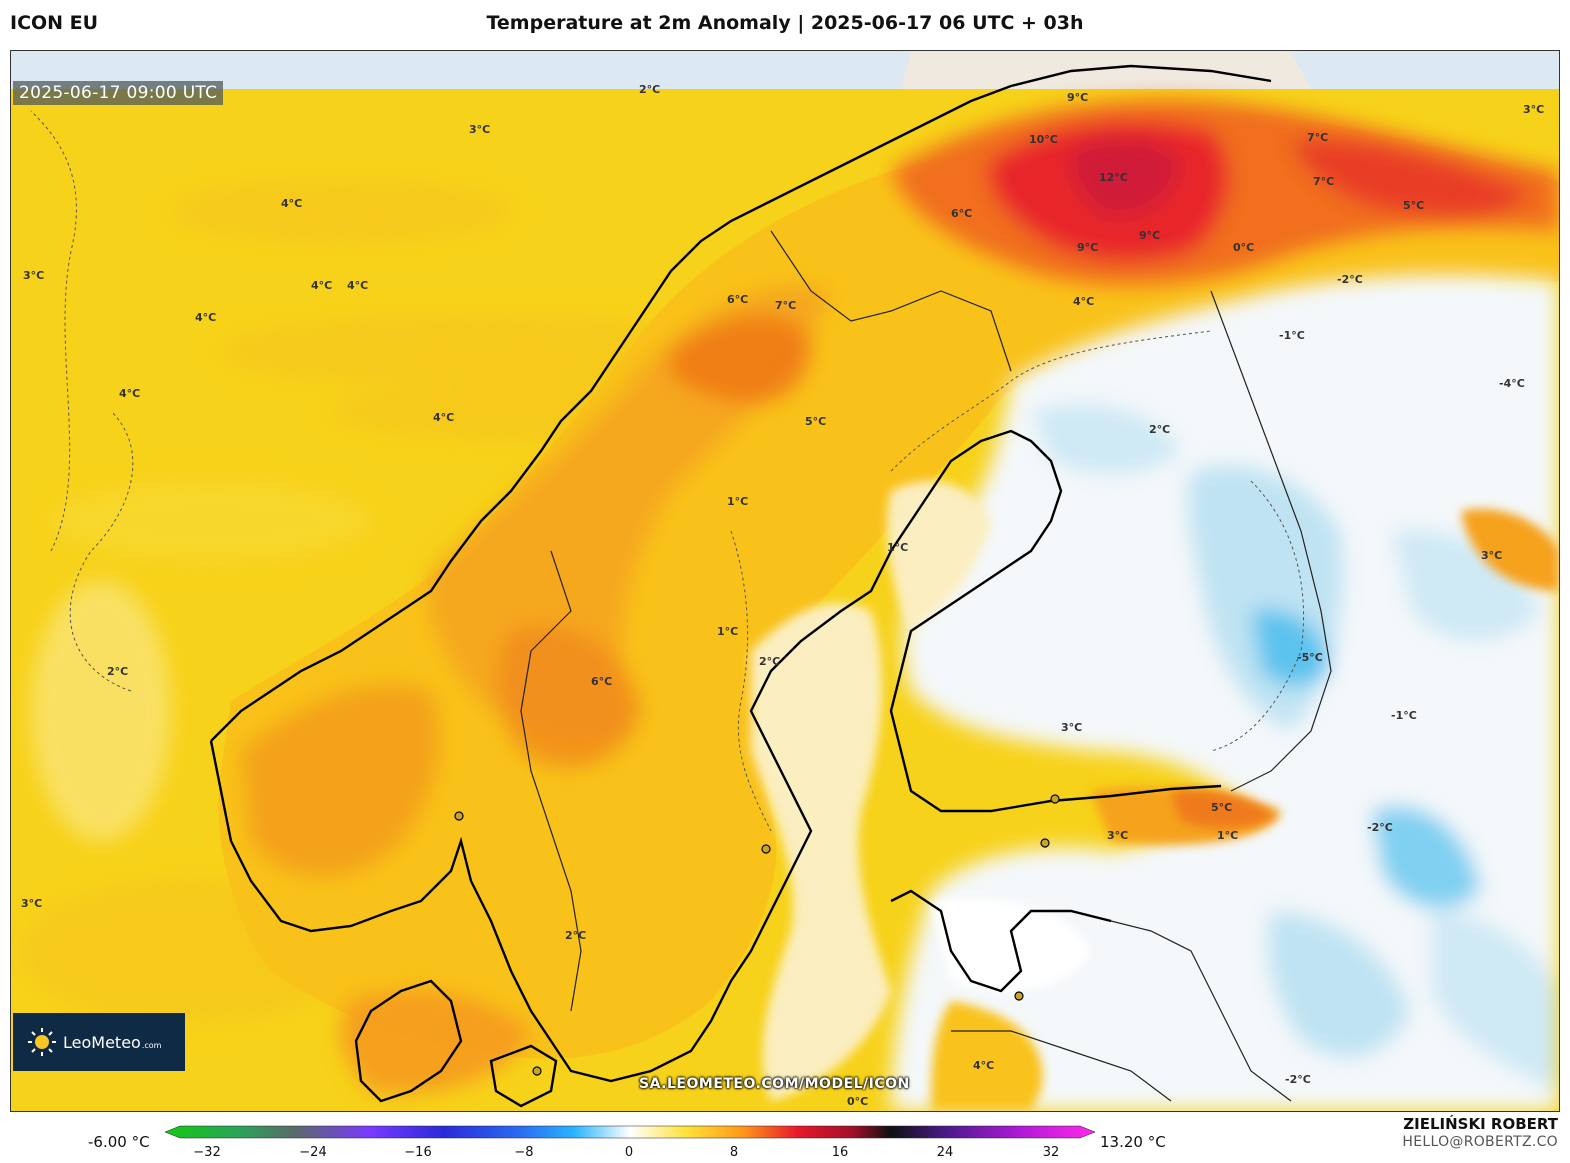 The width and height of the screenshot is (1570, 1163). Describe the element at coordinates (1106, 70) in the screenshot. I see `arctic-land` at that location.